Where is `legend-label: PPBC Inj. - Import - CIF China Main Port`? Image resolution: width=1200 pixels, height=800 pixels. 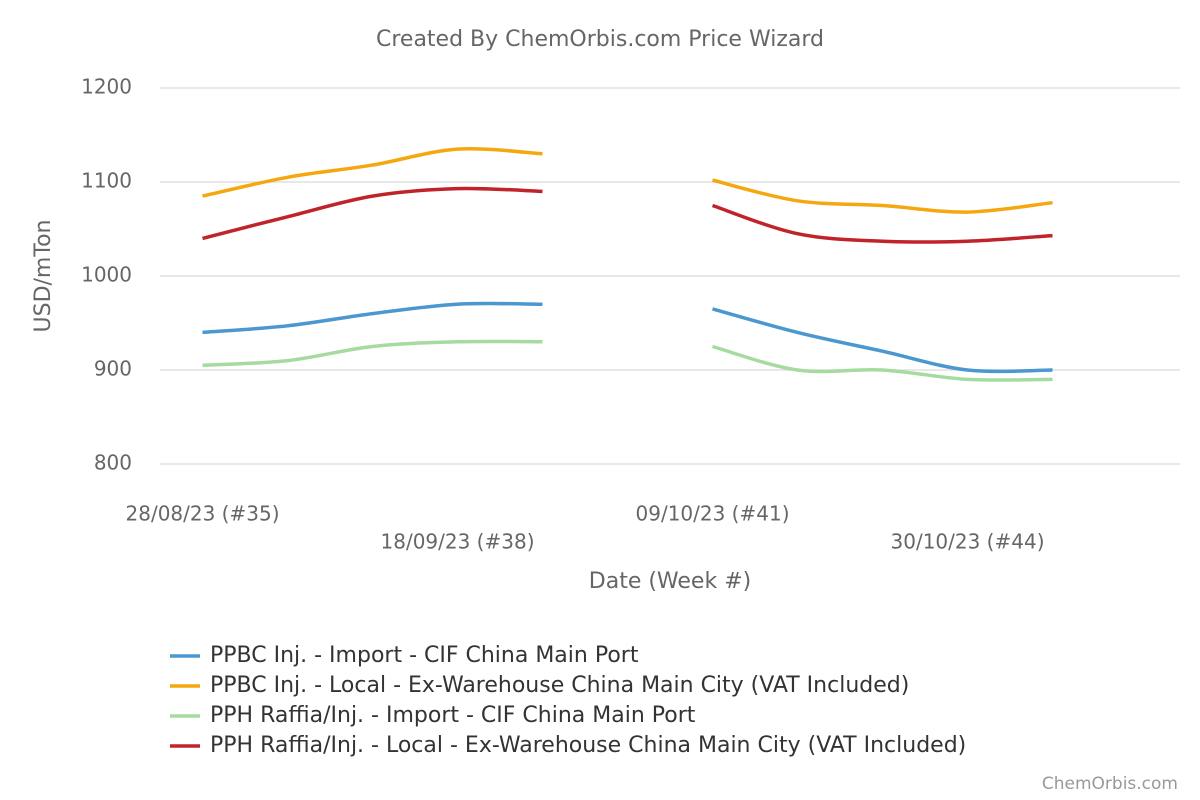 legend-label: PPBC Inj. - Import - CIF China Main Port is located at coordinates (424, 655).